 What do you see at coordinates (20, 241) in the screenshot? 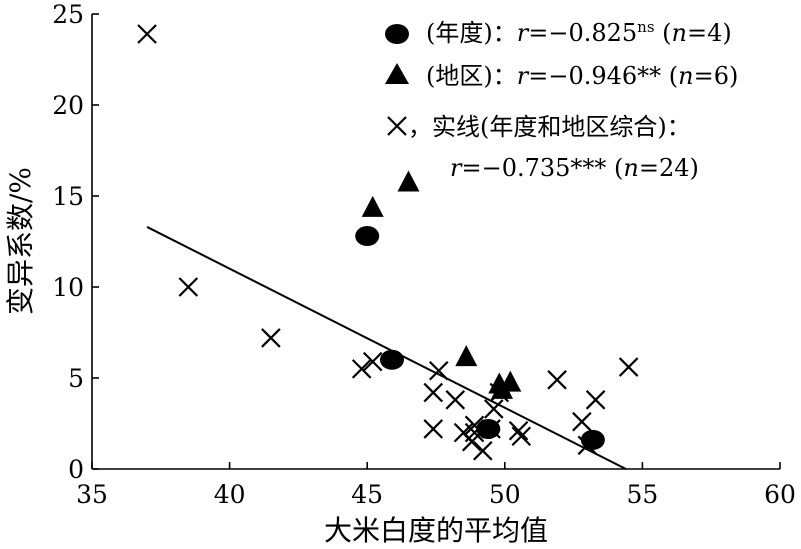
I see `y-axis-title: 变异系数/%` at bounding box center [20, 241].